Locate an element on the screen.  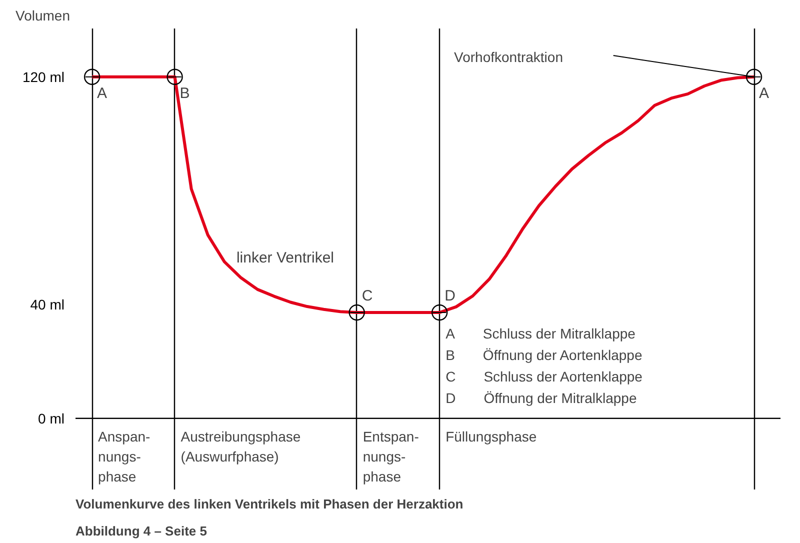
annotation: Vorhofkontraktion is located at coordinates (508, 56).